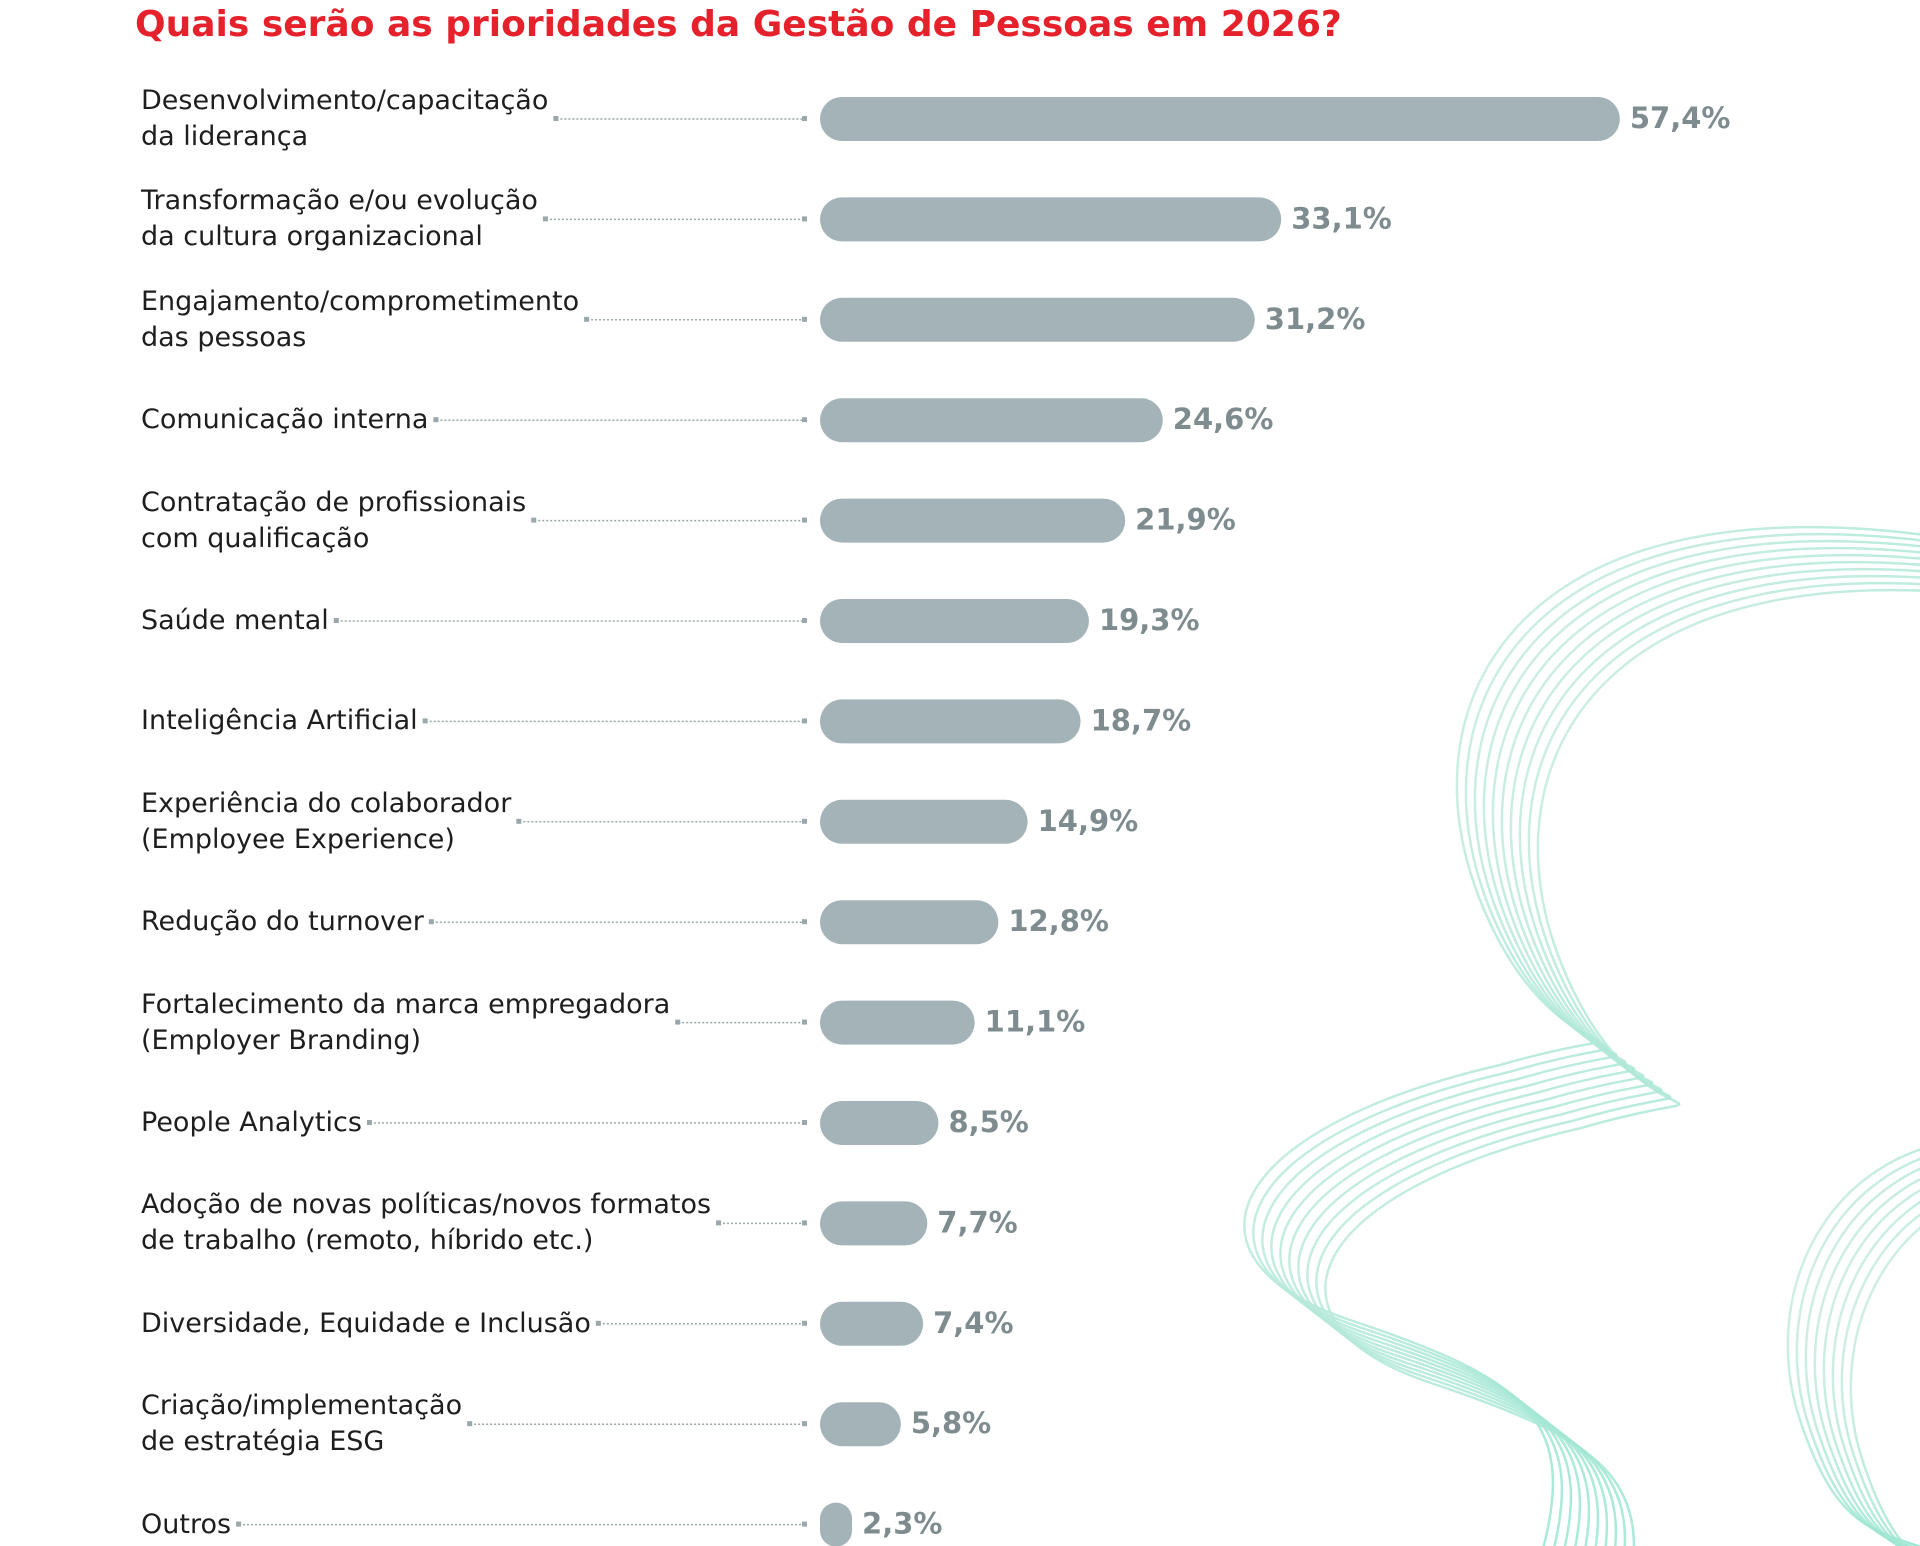  Describe the element at coordinates (1185, 520) in the screenshot. I see `value-label: 21,9%` at that location.